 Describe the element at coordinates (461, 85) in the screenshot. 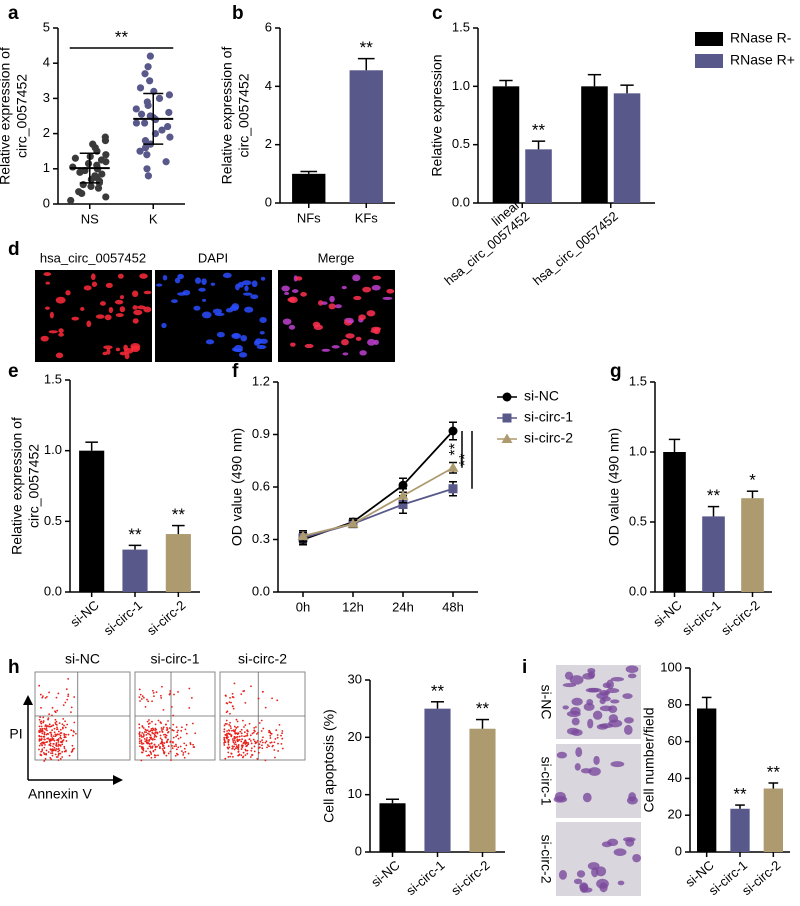

I see `y-tick-label: 1.0` at that location.